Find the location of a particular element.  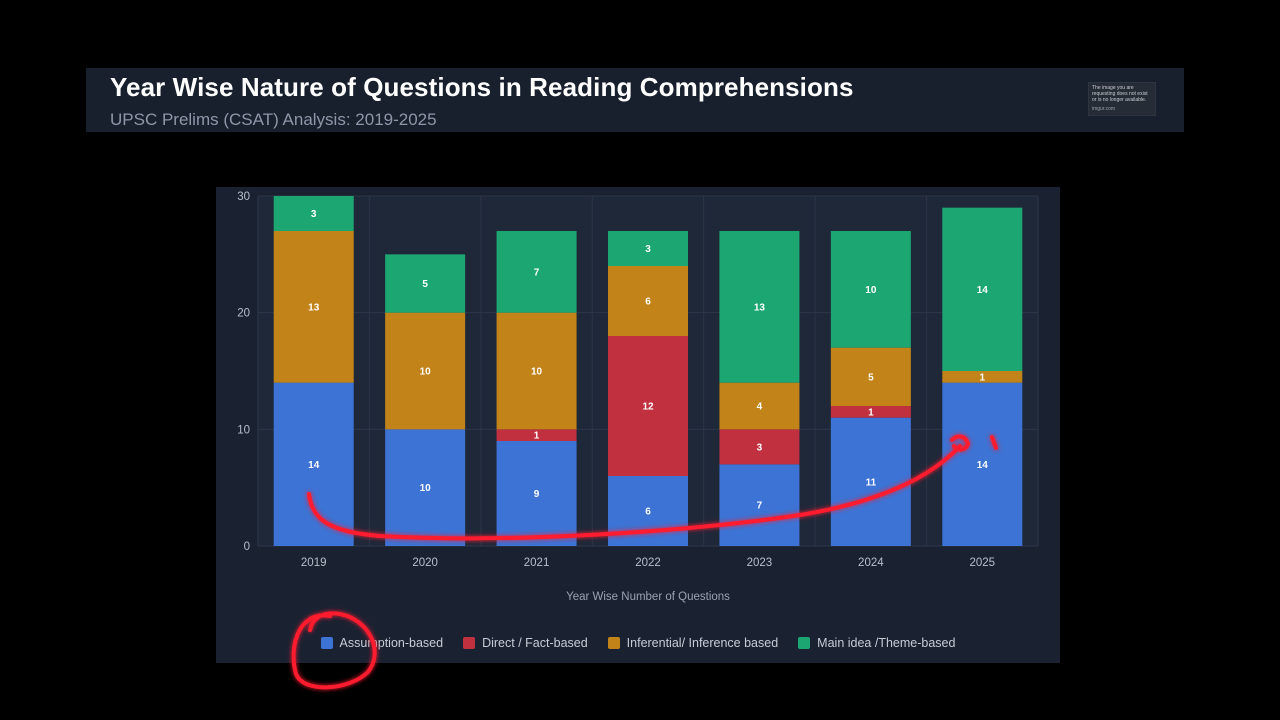

data-label: 4 is located at coordinates (760, 407).